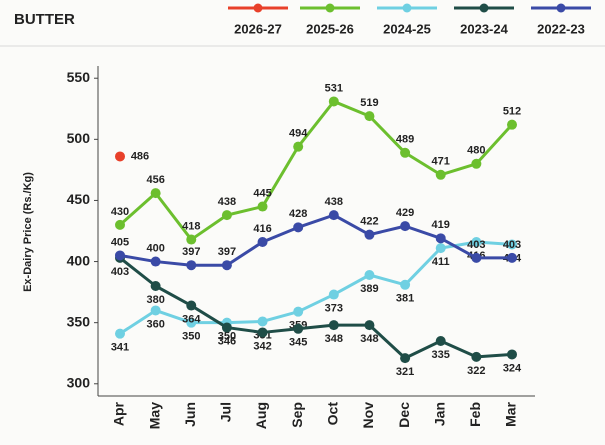 Image resolution: width=605 pixels, height=445 pixels. Describe the element at coordinates (404, 415) in the screenshot. I see `x-tick-label: Dec` at that location.